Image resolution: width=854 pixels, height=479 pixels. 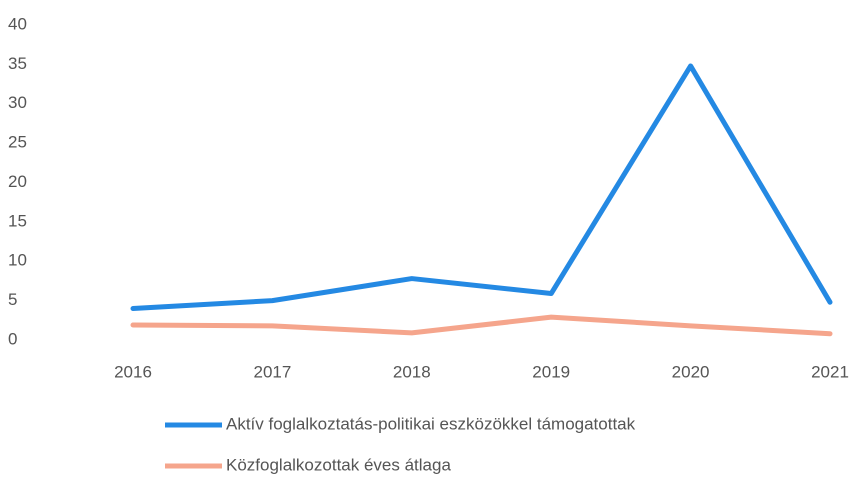 I want to click on y-tick-label: 30, so click(x=17, y=102).